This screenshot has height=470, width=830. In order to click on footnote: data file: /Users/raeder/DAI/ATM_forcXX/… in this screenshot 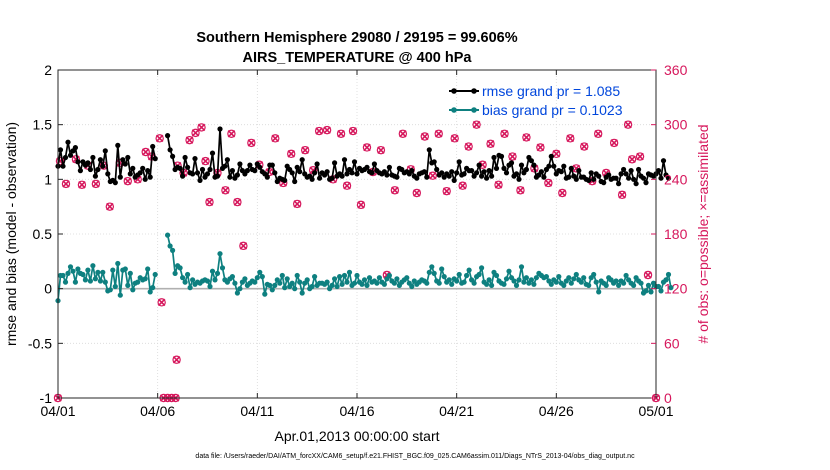, I will do `click(415, 456)`.